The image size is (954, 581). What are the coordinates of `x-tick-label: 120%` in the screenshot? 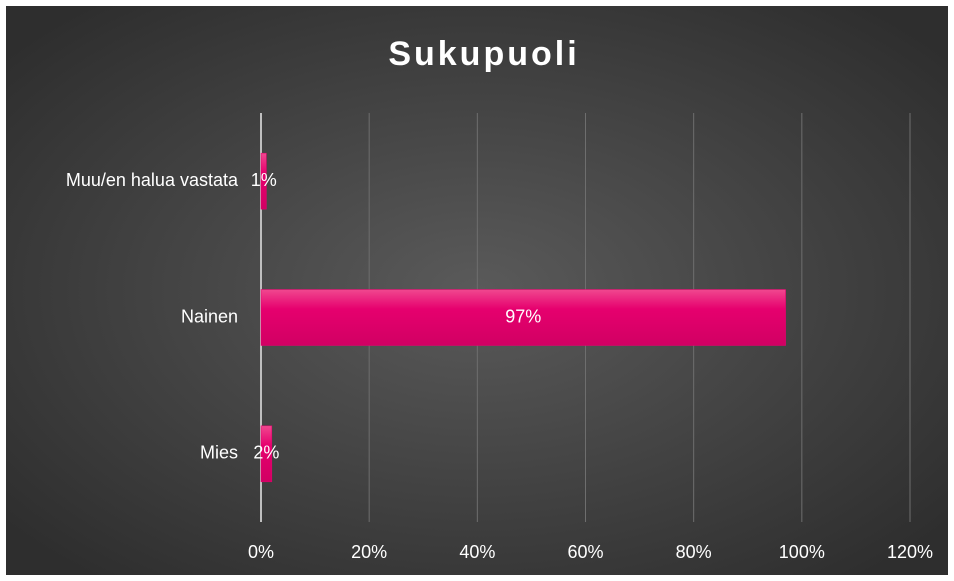 It's located at (910, 552).